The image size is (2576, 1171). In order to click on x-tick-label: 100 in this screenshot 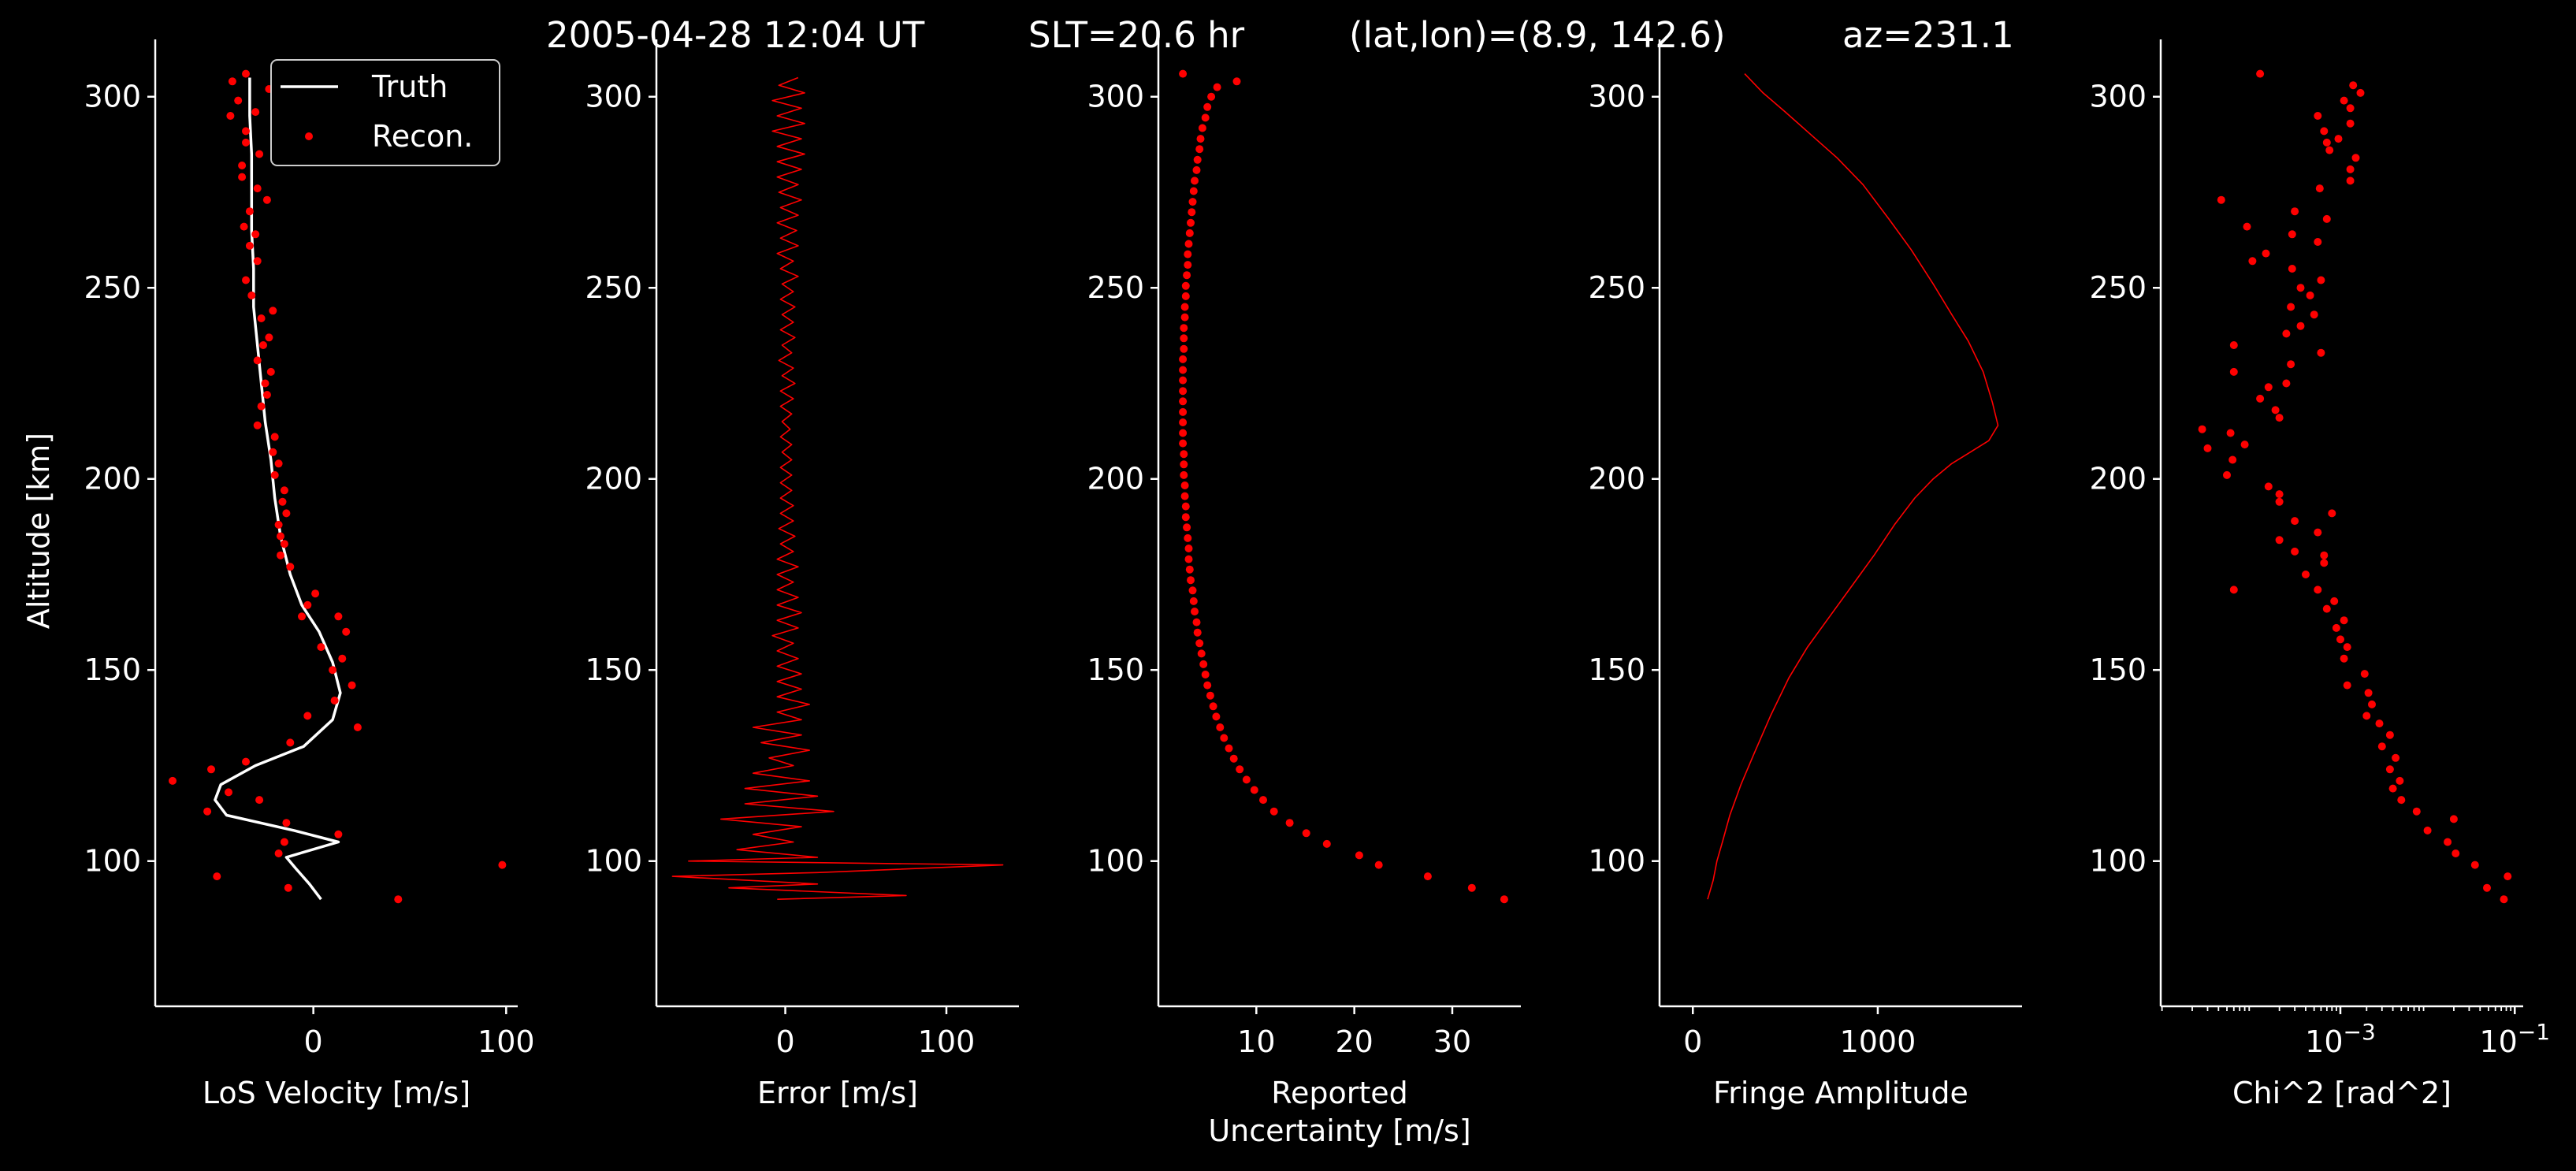, I will do `click(947, 1041)`.